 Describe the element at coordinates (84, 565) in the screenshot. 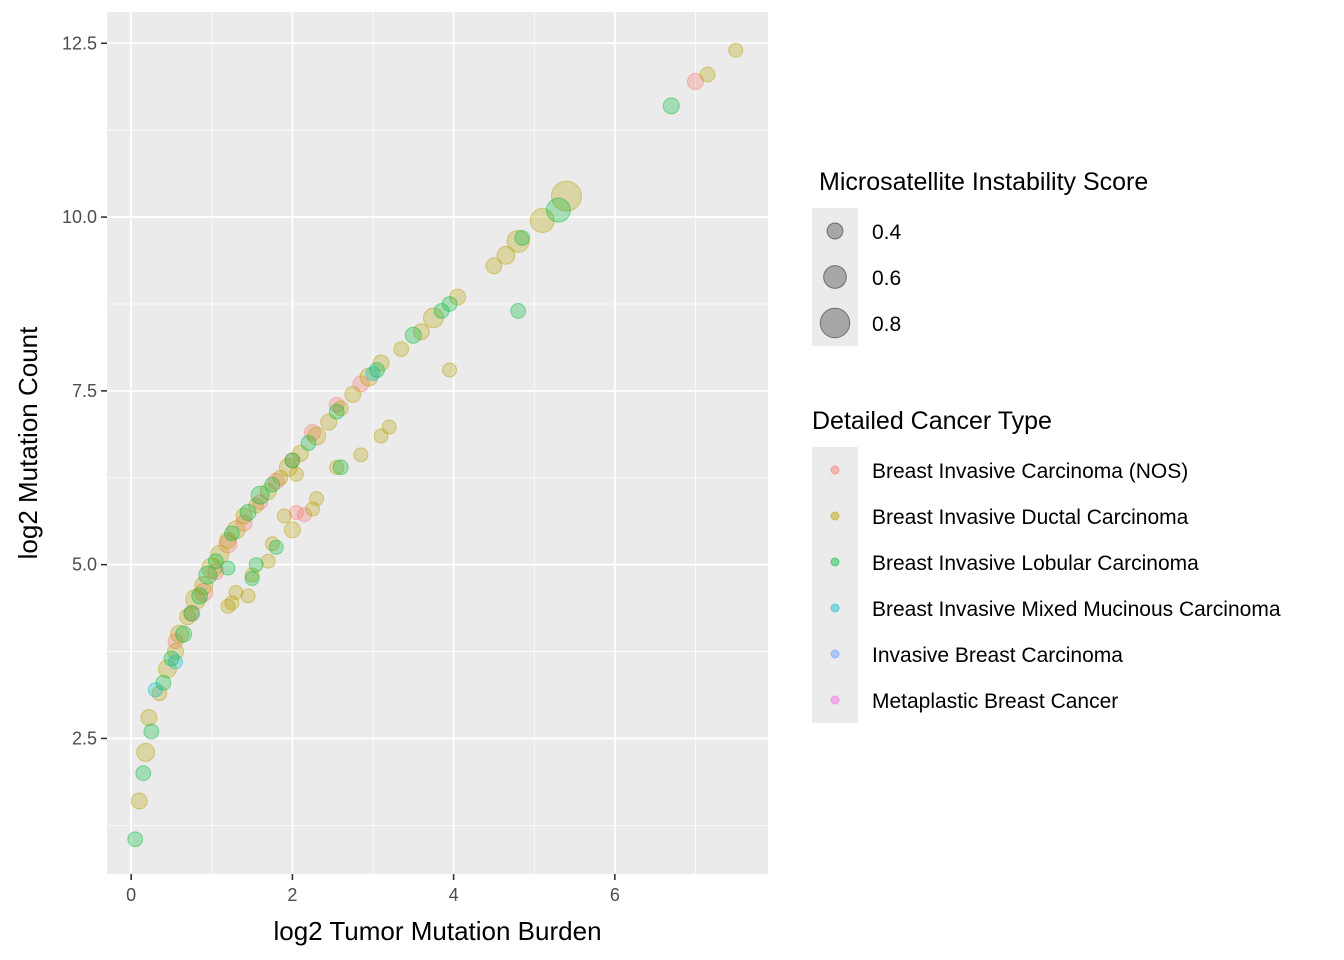

I see `y-tick-label: 5.0` at that location.